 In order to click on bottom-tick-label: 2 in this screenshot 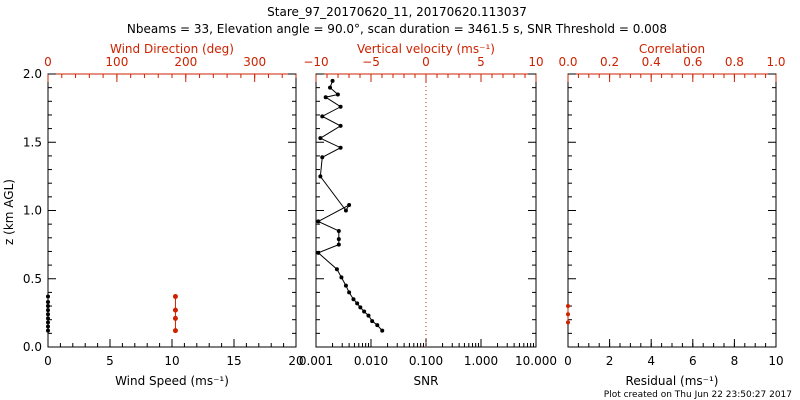, I will do `click(610, 361)`.